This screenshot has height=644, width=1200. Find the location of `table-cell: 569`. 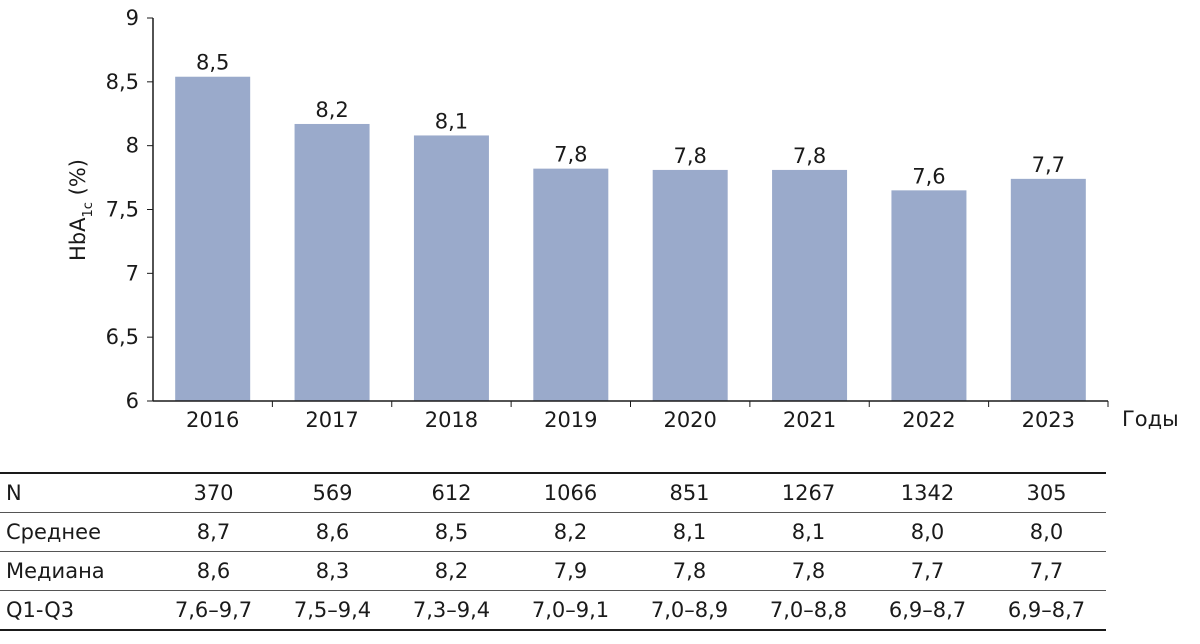

table-cell: 569 is located at coordinates (332, 493).